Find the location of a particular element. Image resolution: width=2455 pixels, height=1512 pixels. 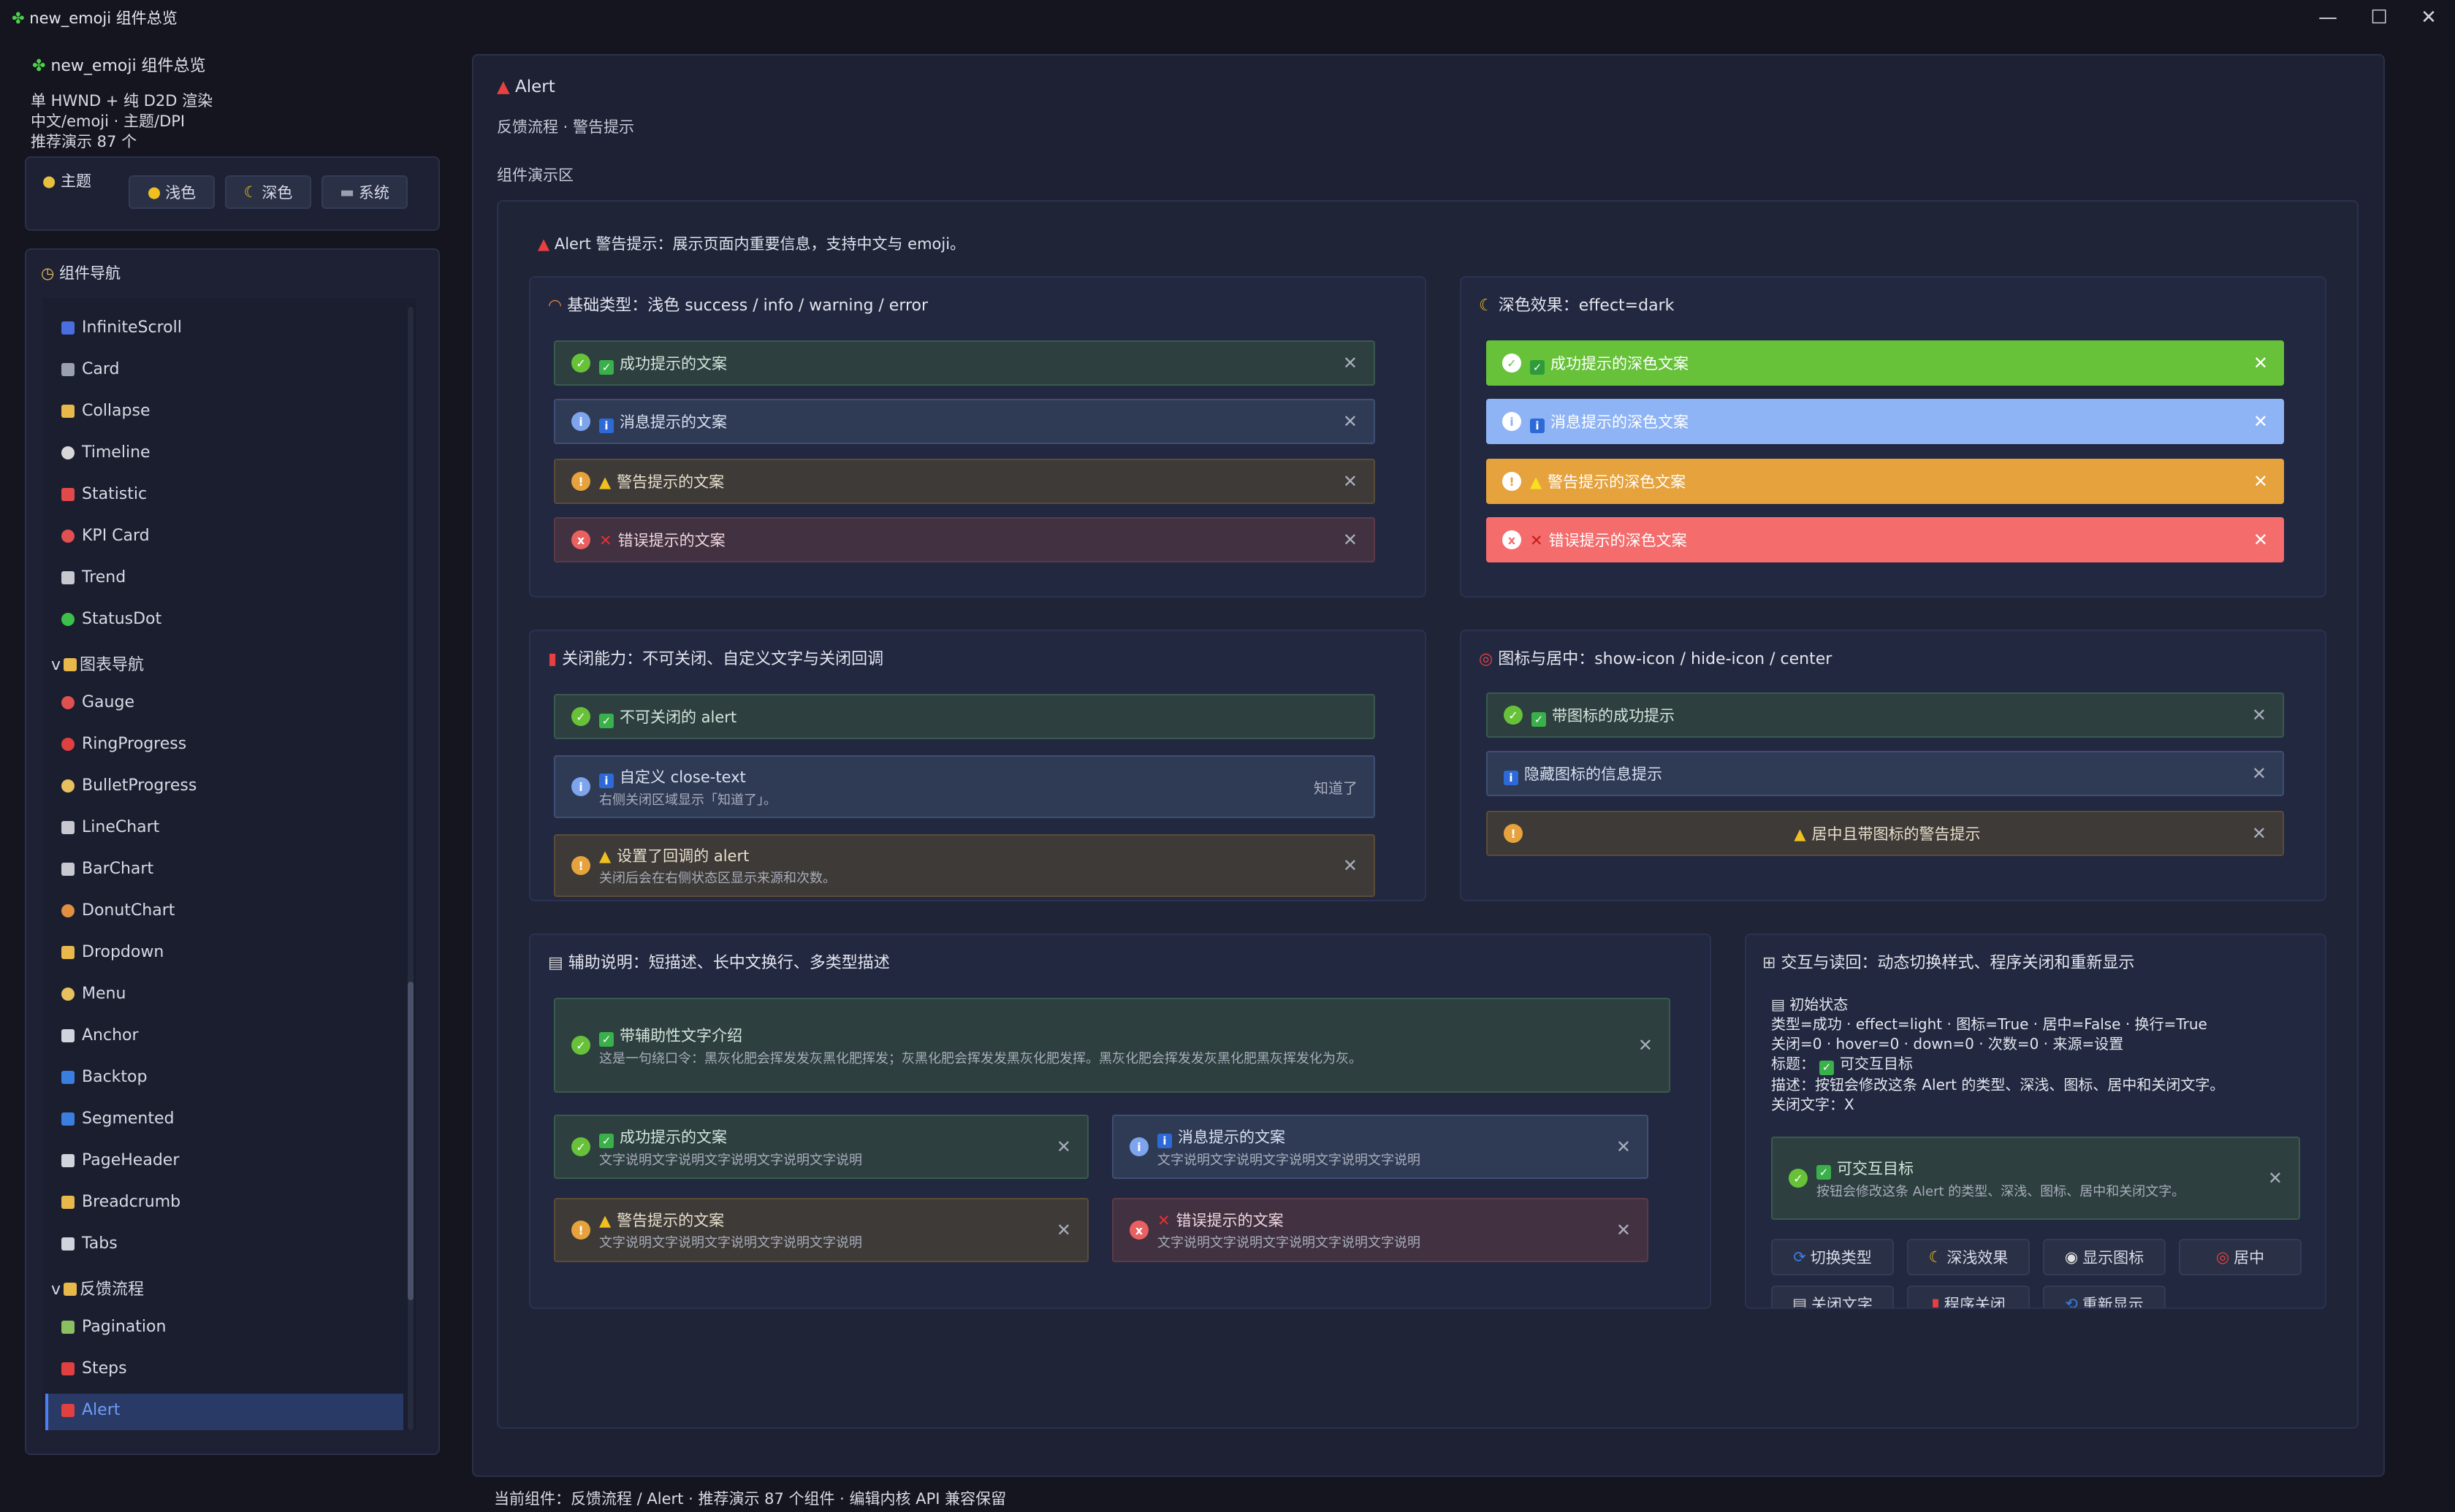

sidebar-item-dropdown: Dropdown is located at coordinates (112, 952).